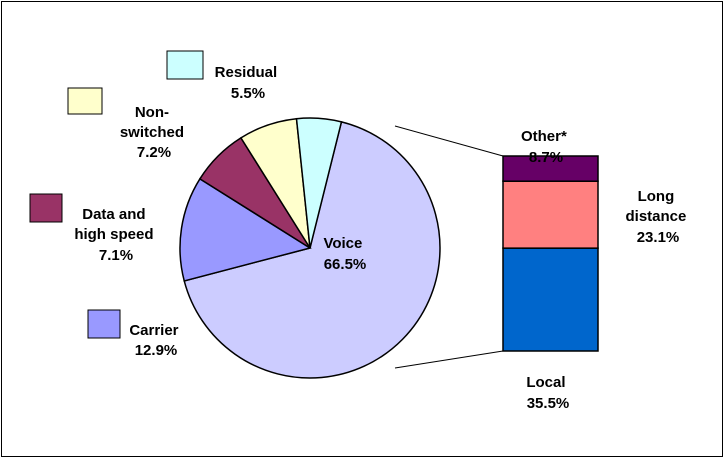 The height and width of the screenshot is (458, 724). I want to click on stacked-bar, so click(550, 253).